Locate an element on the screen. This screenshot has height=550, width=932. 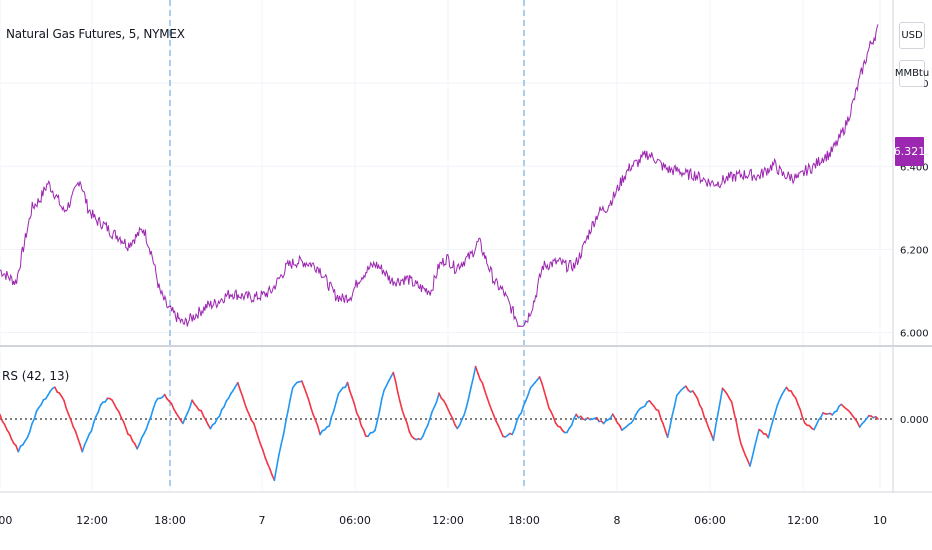
unit-button: MMBtu is located at coordinates (912, 73).